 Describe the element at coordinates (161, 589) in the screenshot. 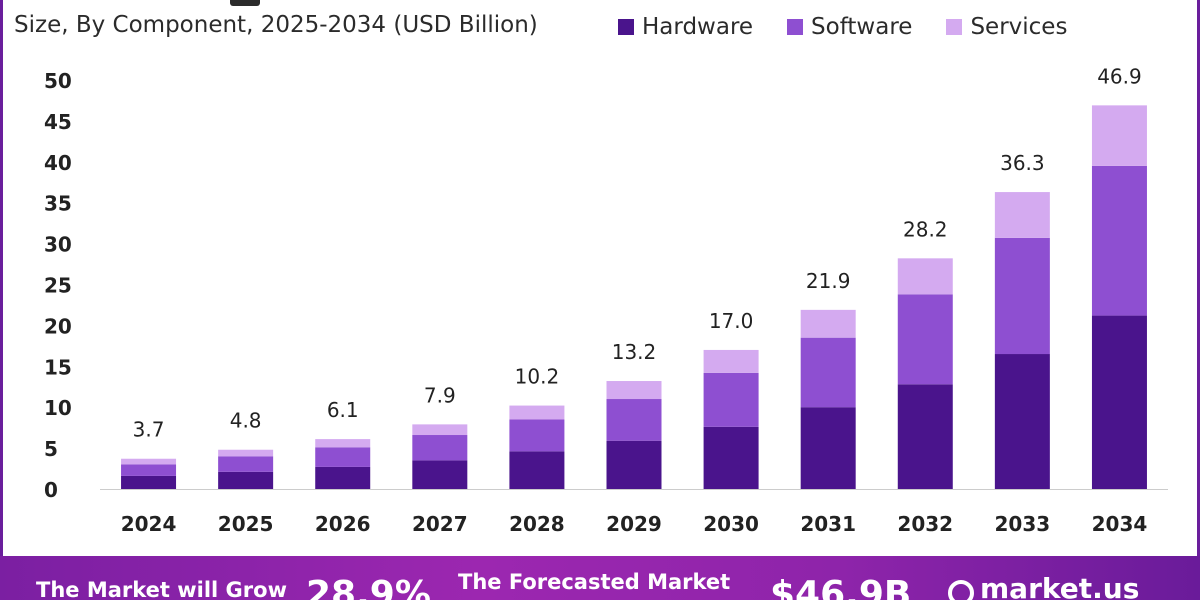

I see `footer-grow-text: The Market will Grow` at that location.